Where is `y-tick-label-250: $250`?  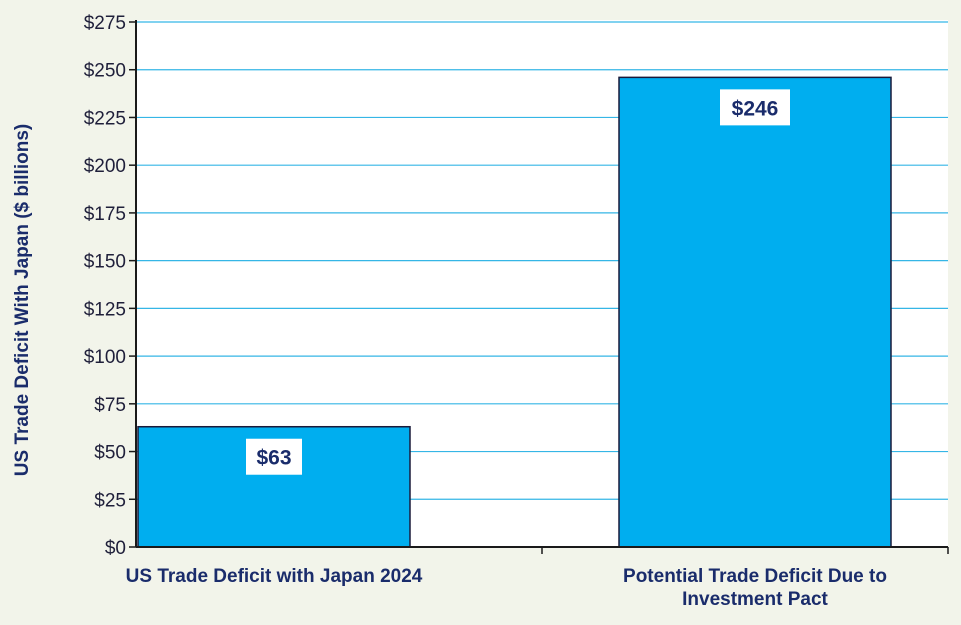 y-tick-label-250: $250 is located at coordinates (105, 71).